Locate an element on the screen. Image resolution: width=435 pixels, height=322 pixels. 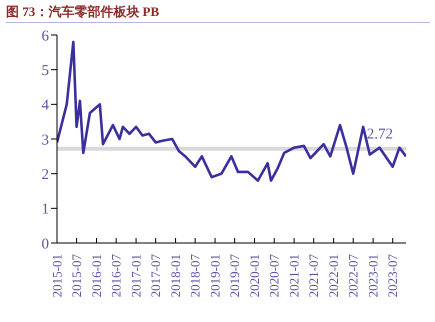
x-tick-label: 2021-07 is located at coordinates (314, 276).